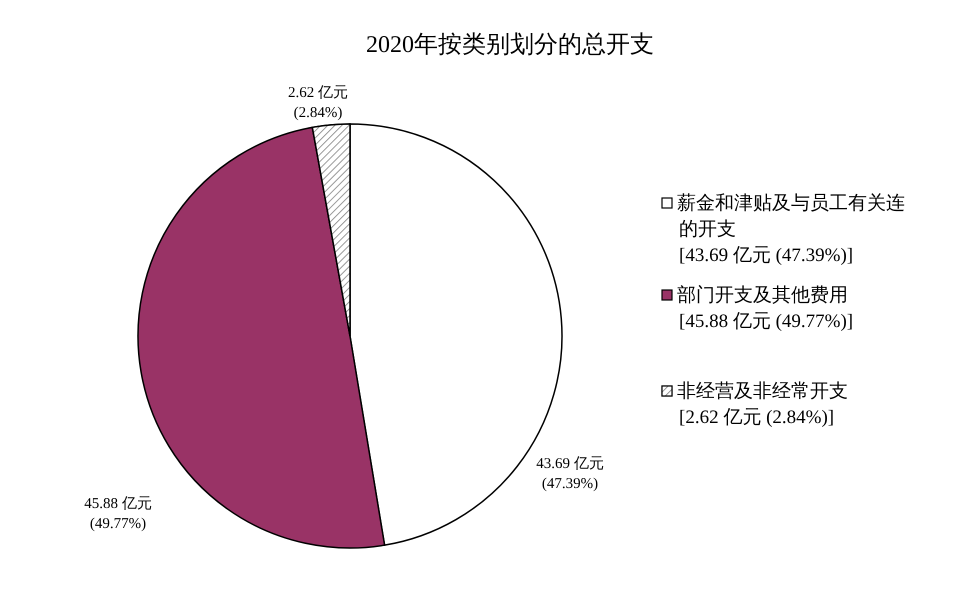  Describe the element at coordinates (762, 404) in the screenshot. I see `legend-label: 非经营及非经常开支 [2.62 亿元 (2.84%)]` at that location.